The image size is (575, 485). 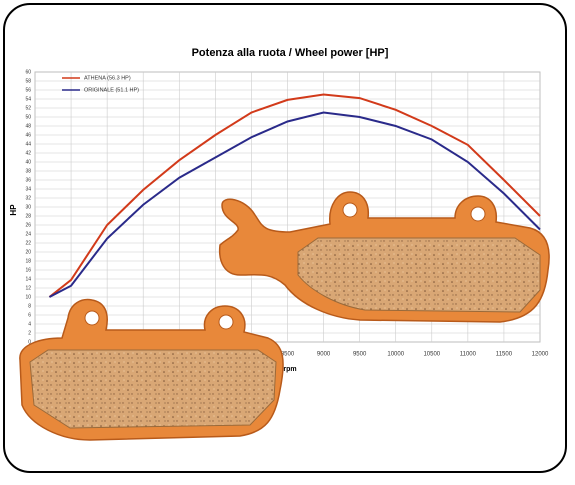 What do you see at coordinates (289, 369) in the screenshot?
I see `x-axis-label: rpm` at bounding box center [289, 369].